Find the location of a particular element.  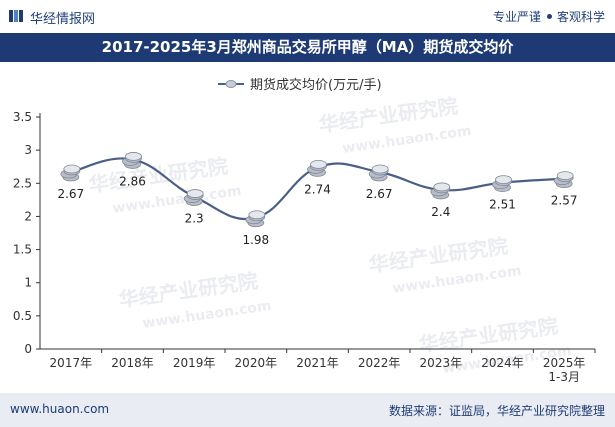

data-label: 2.86 is located at coordinates (132, 181).